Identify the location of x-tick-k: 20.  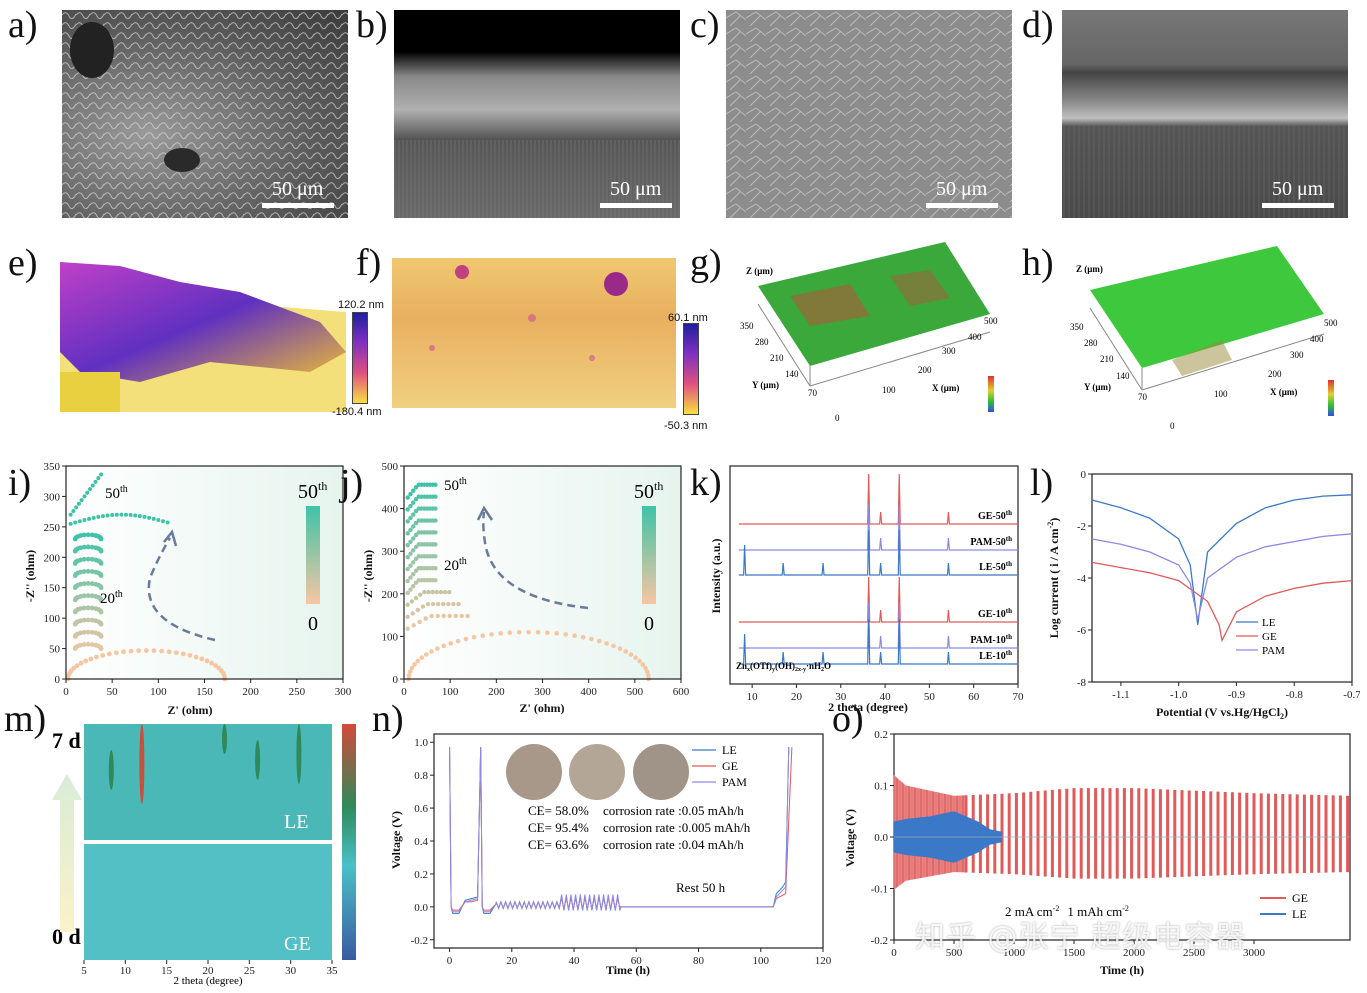
(797, 697).